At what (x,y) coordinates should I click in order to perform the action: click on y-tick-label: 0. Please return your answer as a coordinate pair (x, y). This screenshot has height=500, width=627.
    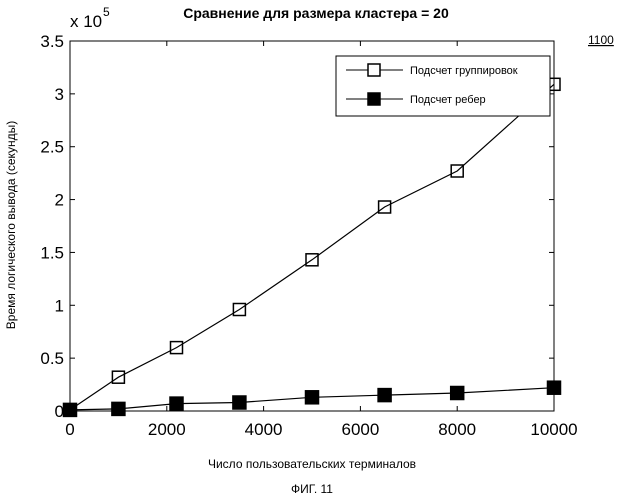
    Looking at the image, I should click on (59, 411).